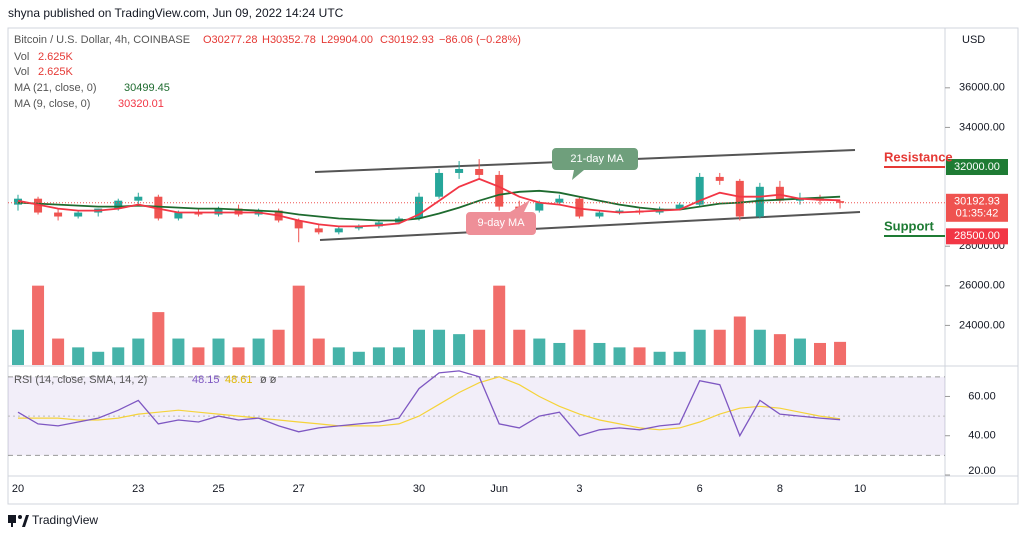 Image resolution: width=1024 pixels, height=536 pixels. Describe the element at coordinates (429, 403) in the screenshot. I see `rsi-sma-line` at that location.